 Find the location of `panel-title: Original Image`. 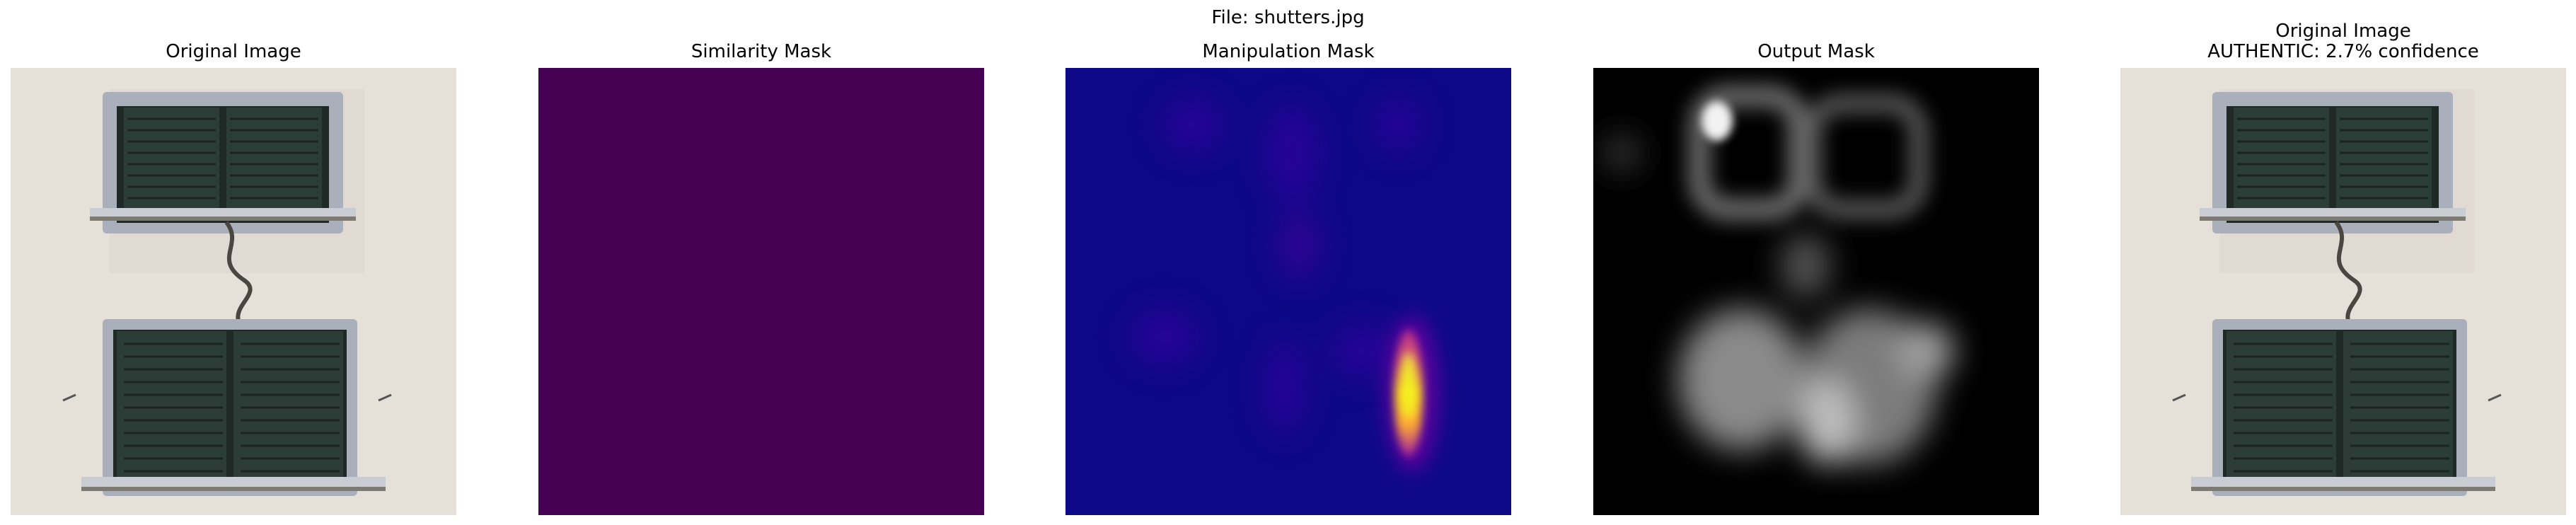

panel-title: Original Image is located at coordinates (233, 51).